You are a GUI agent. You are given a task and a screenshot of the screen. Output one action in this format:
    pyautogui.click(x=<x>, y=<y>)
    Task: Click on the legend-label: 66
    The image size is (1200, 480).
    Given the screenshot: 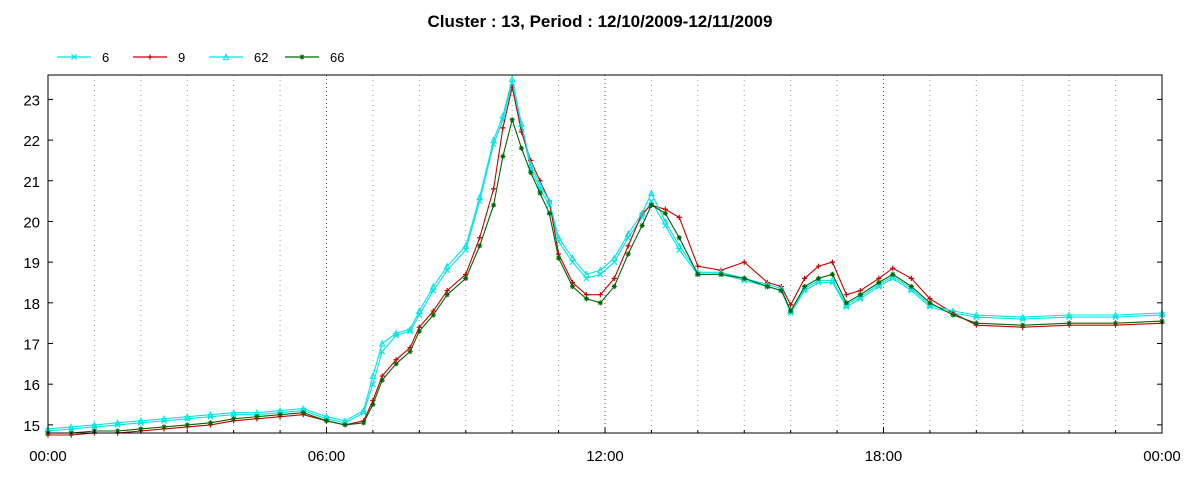 What is the action you would take?
    pyautogui.click(x=337, y=57)
    